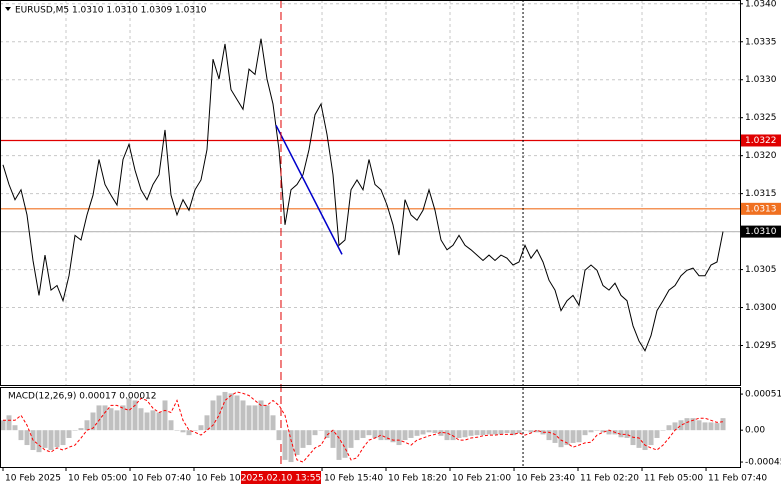  I want to click on crosshair-time-label: 2025.02.10 13:55, so click(281, 479).